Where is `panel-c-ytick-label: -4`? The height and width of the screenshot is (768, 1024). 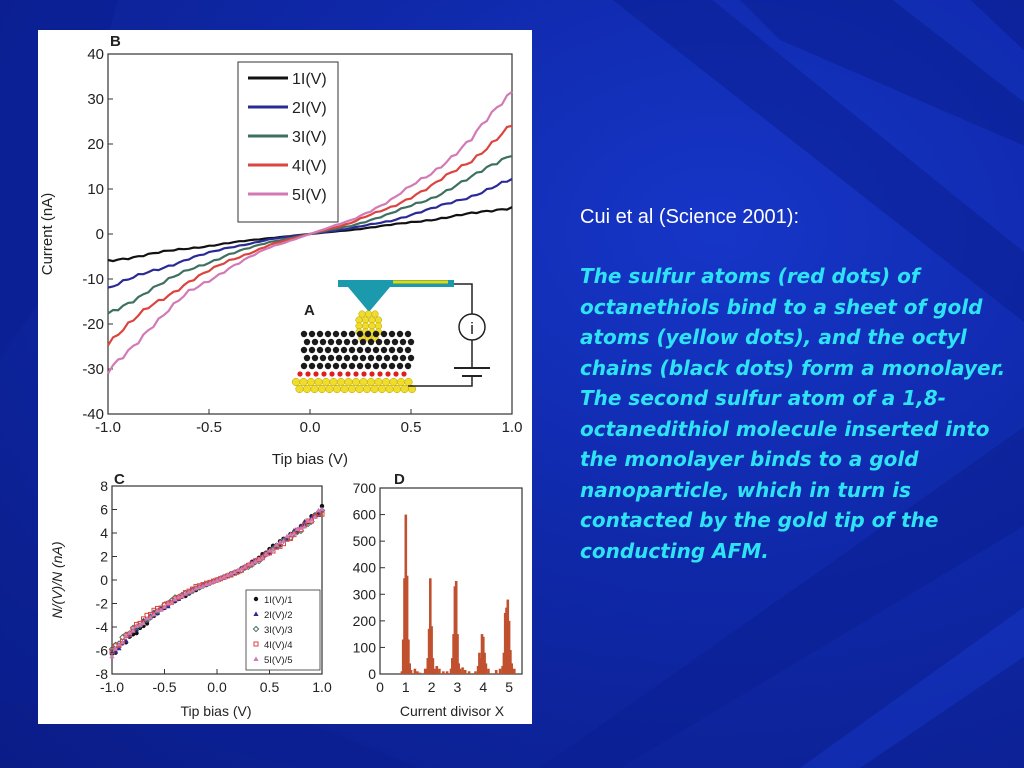 panel-c-ytick-label: -4 is located at coordinates (102, 627).